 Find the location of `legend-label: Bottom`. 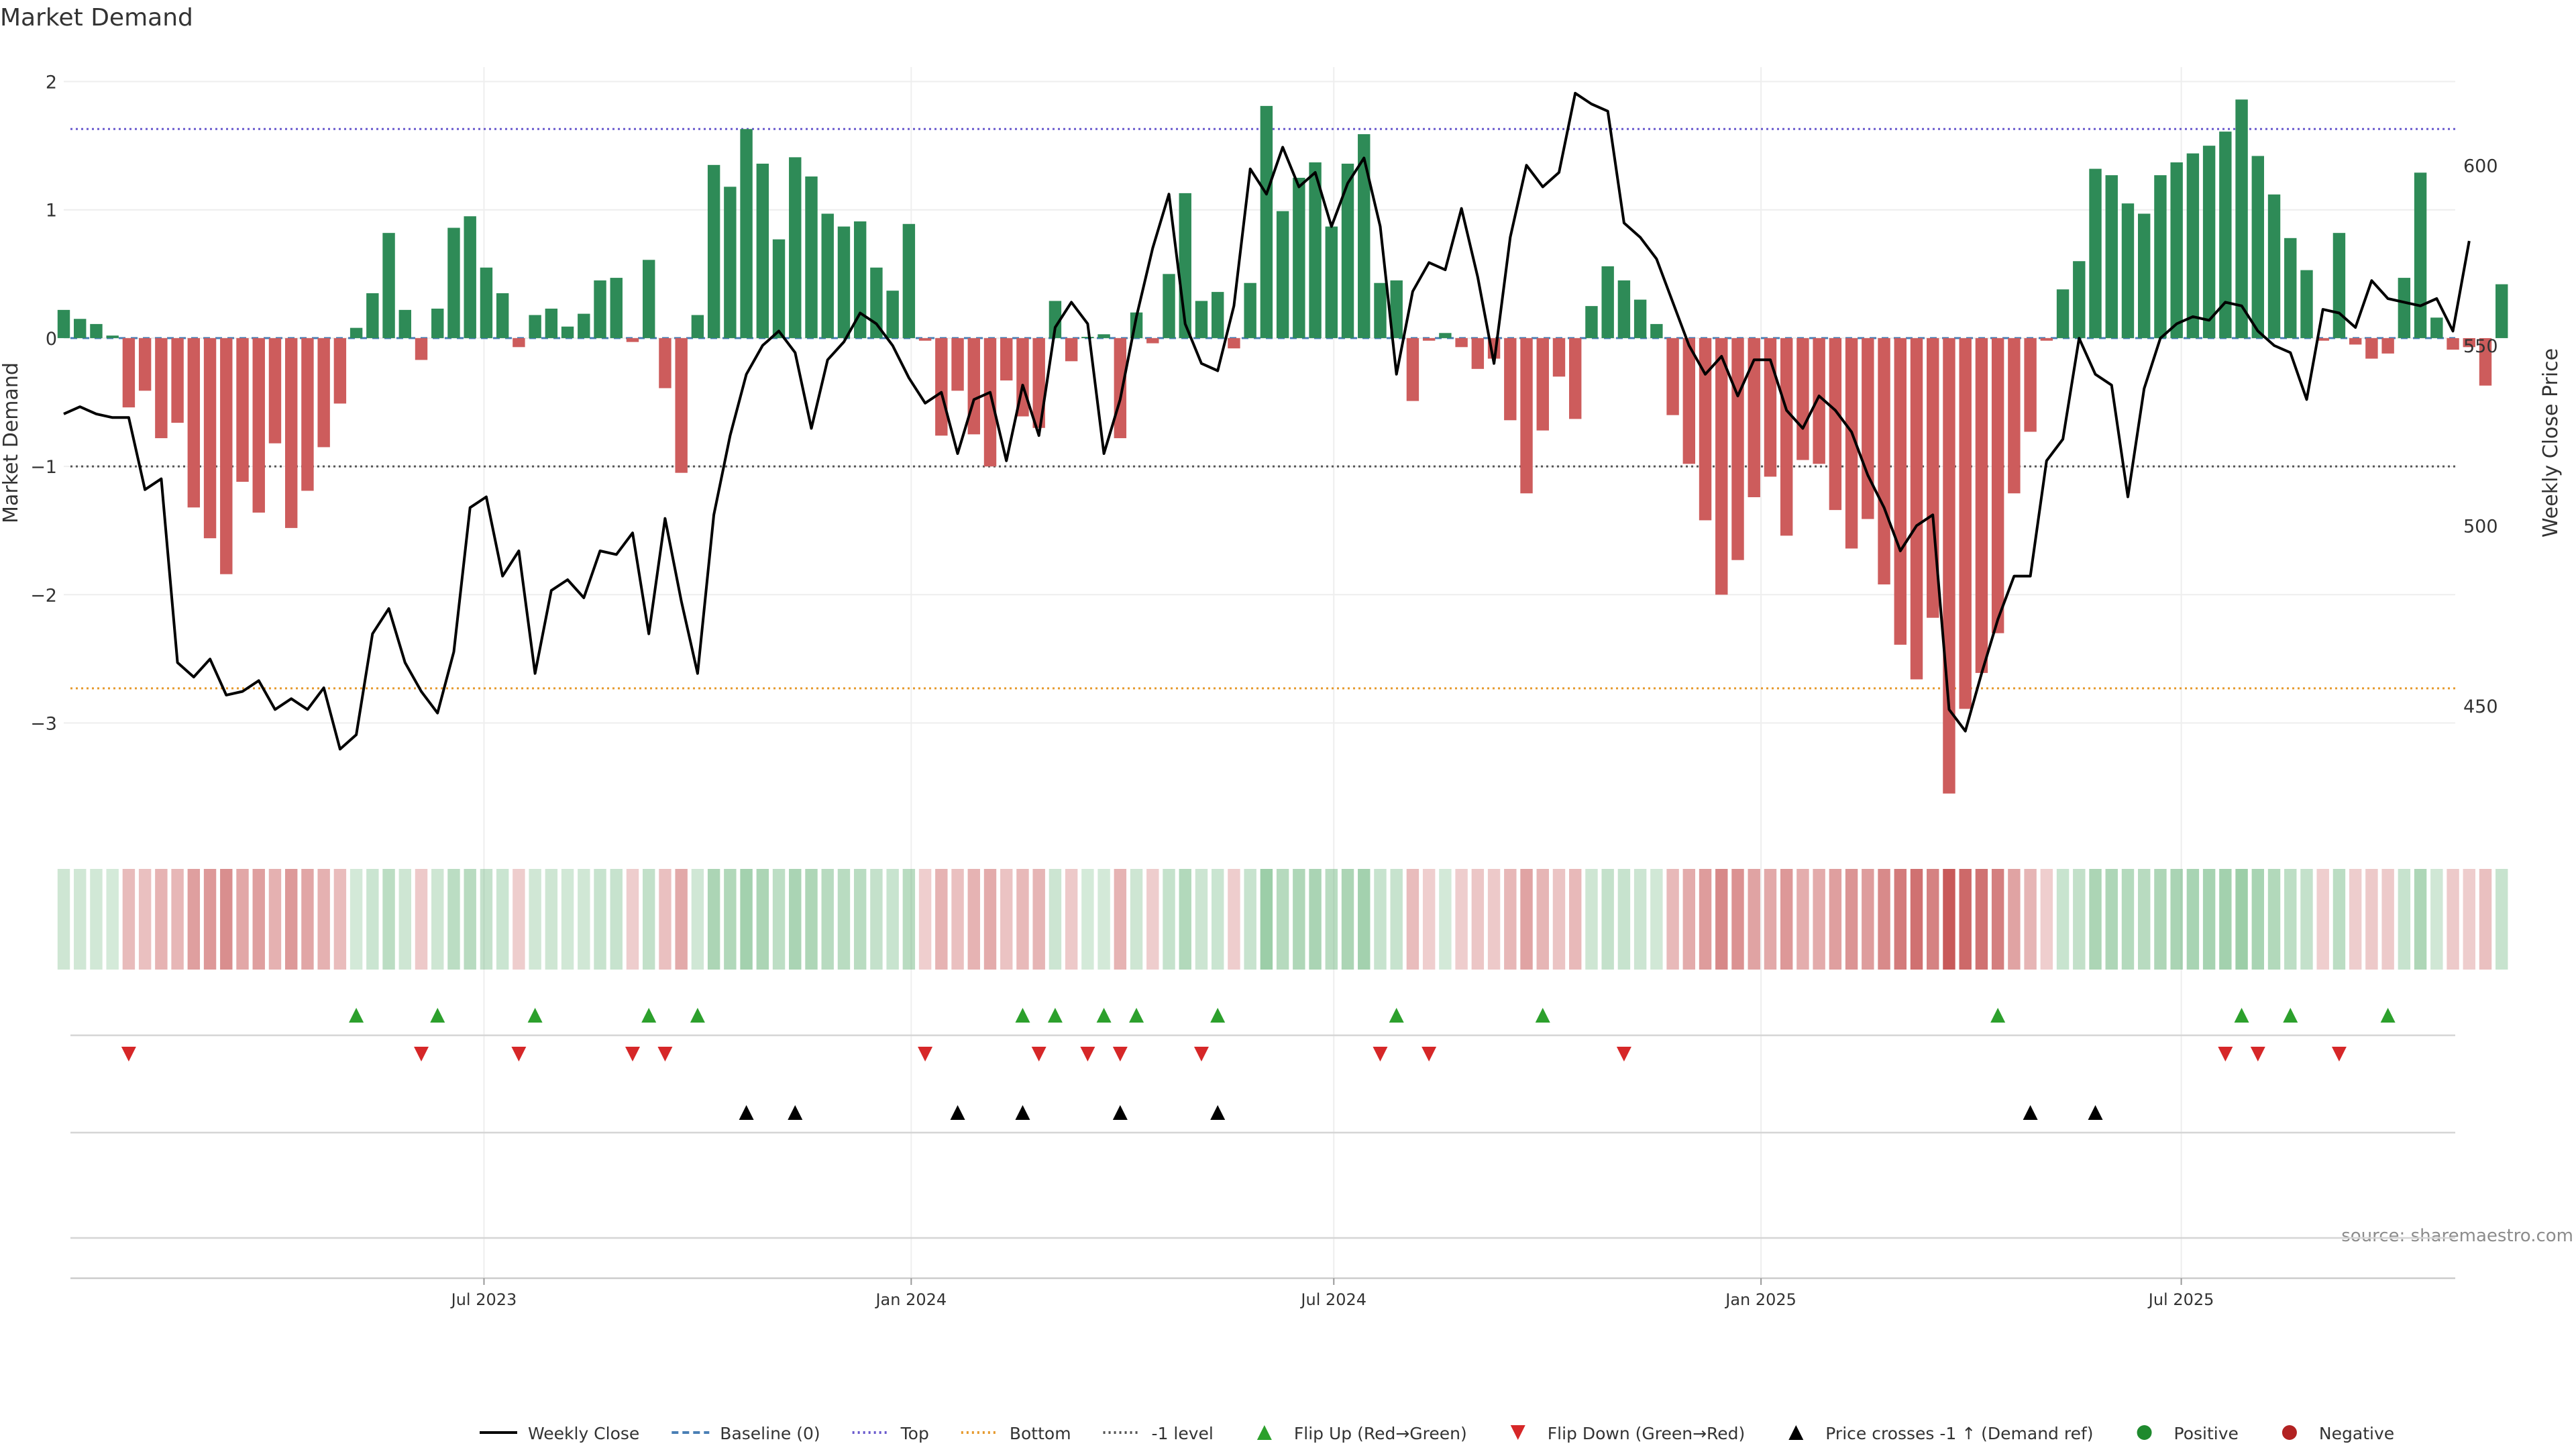

legend-label: Bottom is located at coordinates (1040, 1434).